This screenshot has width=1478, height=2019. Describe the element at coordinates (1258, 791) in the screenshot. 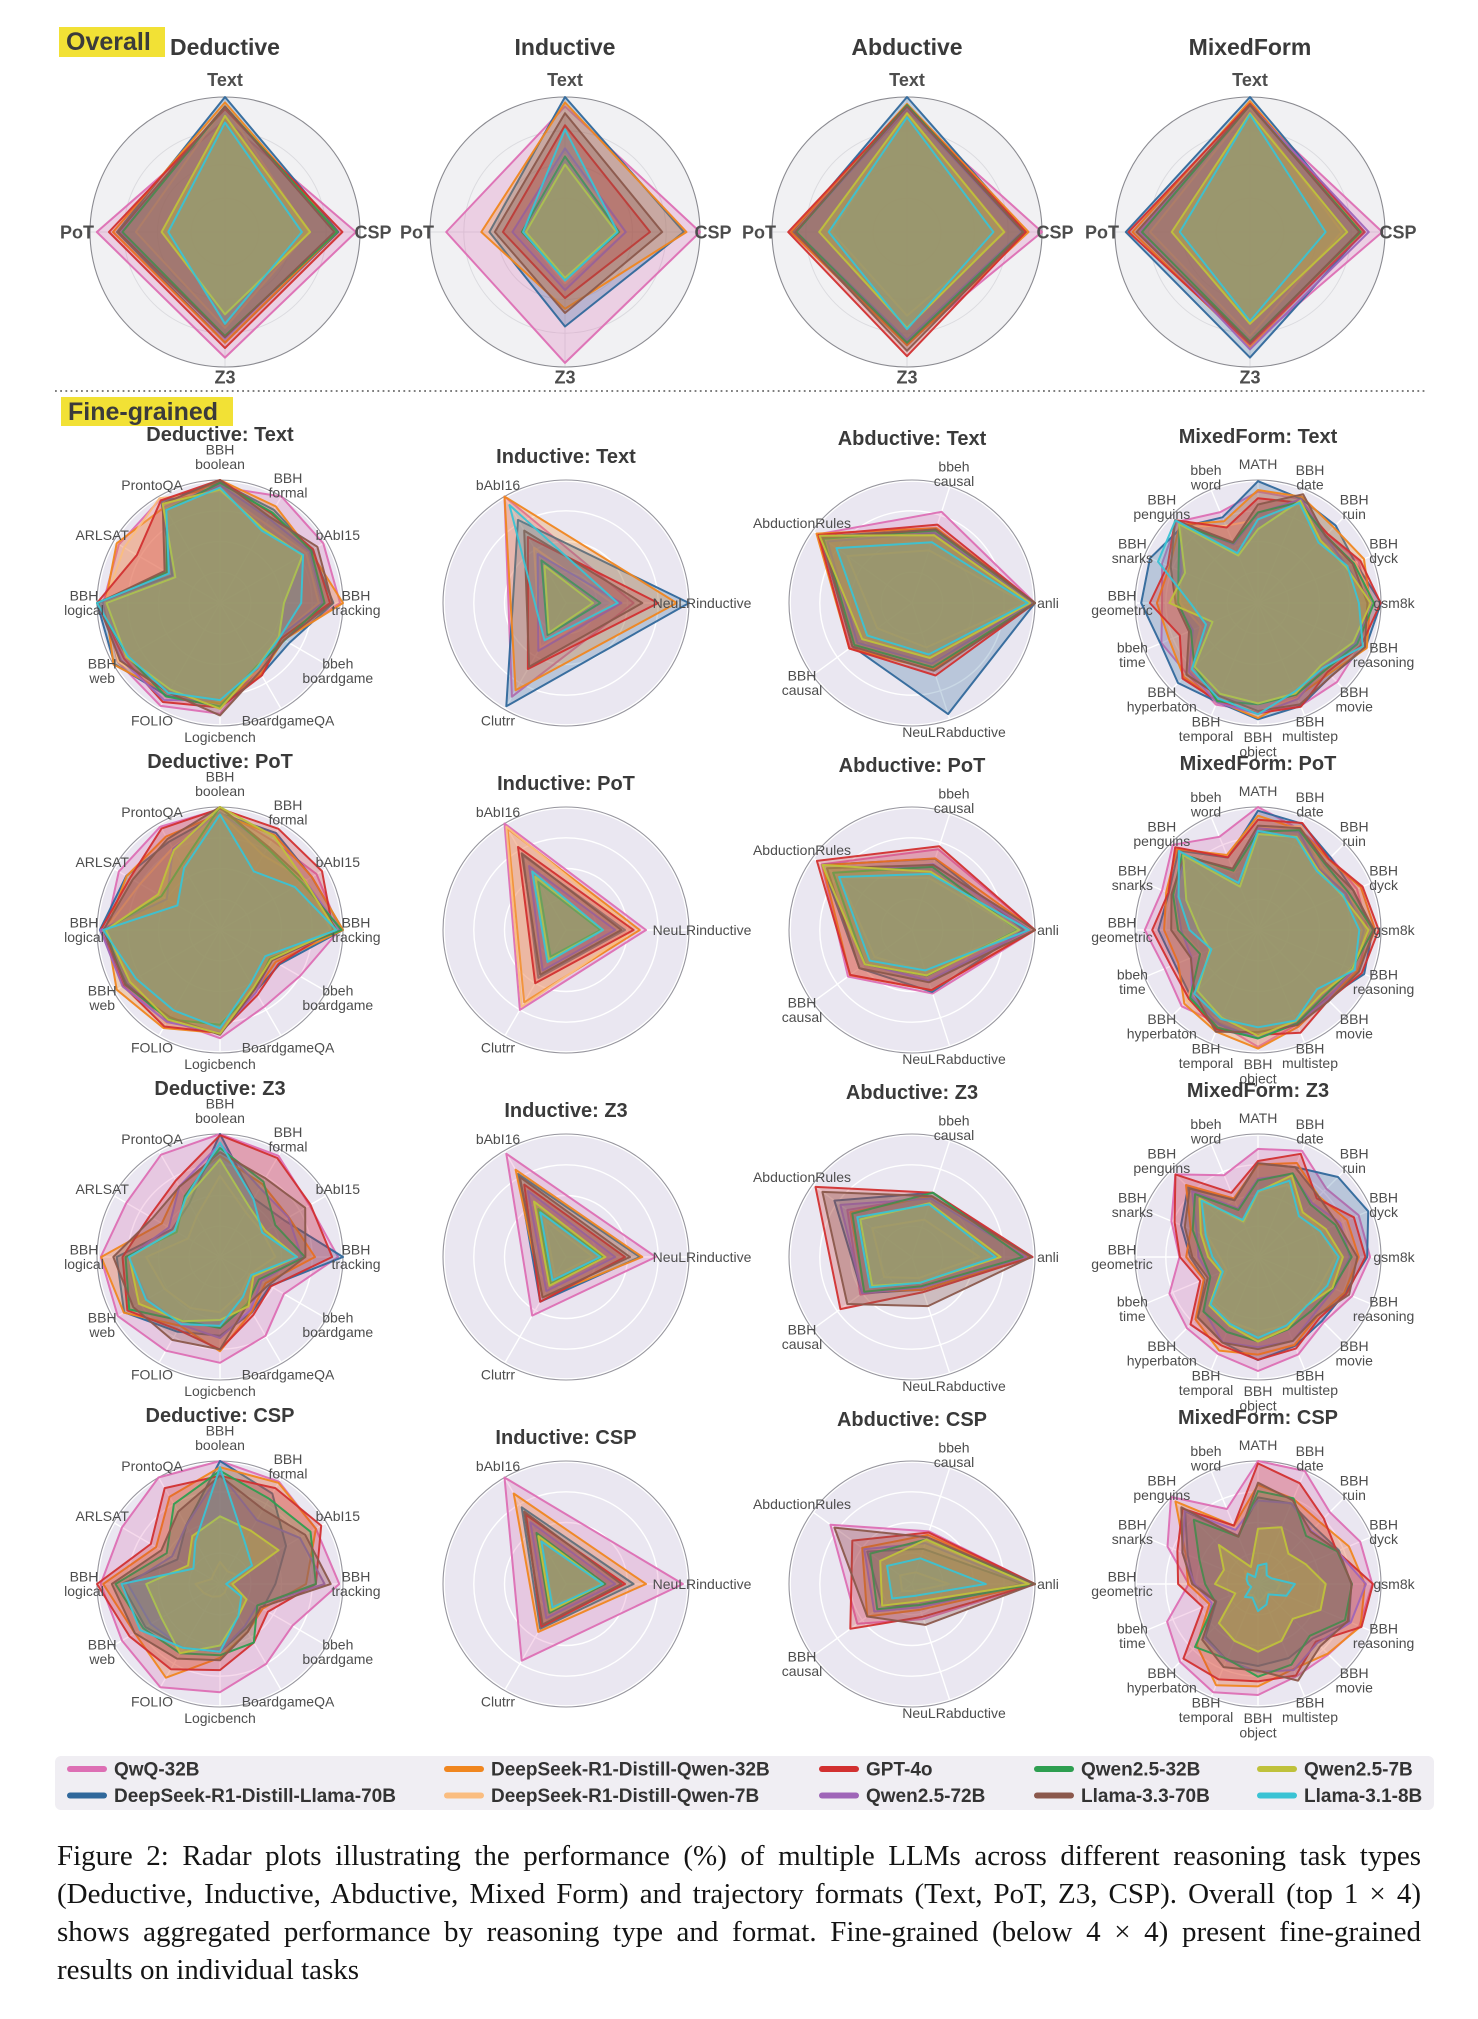

I see `svg-text: MATH` at that location.